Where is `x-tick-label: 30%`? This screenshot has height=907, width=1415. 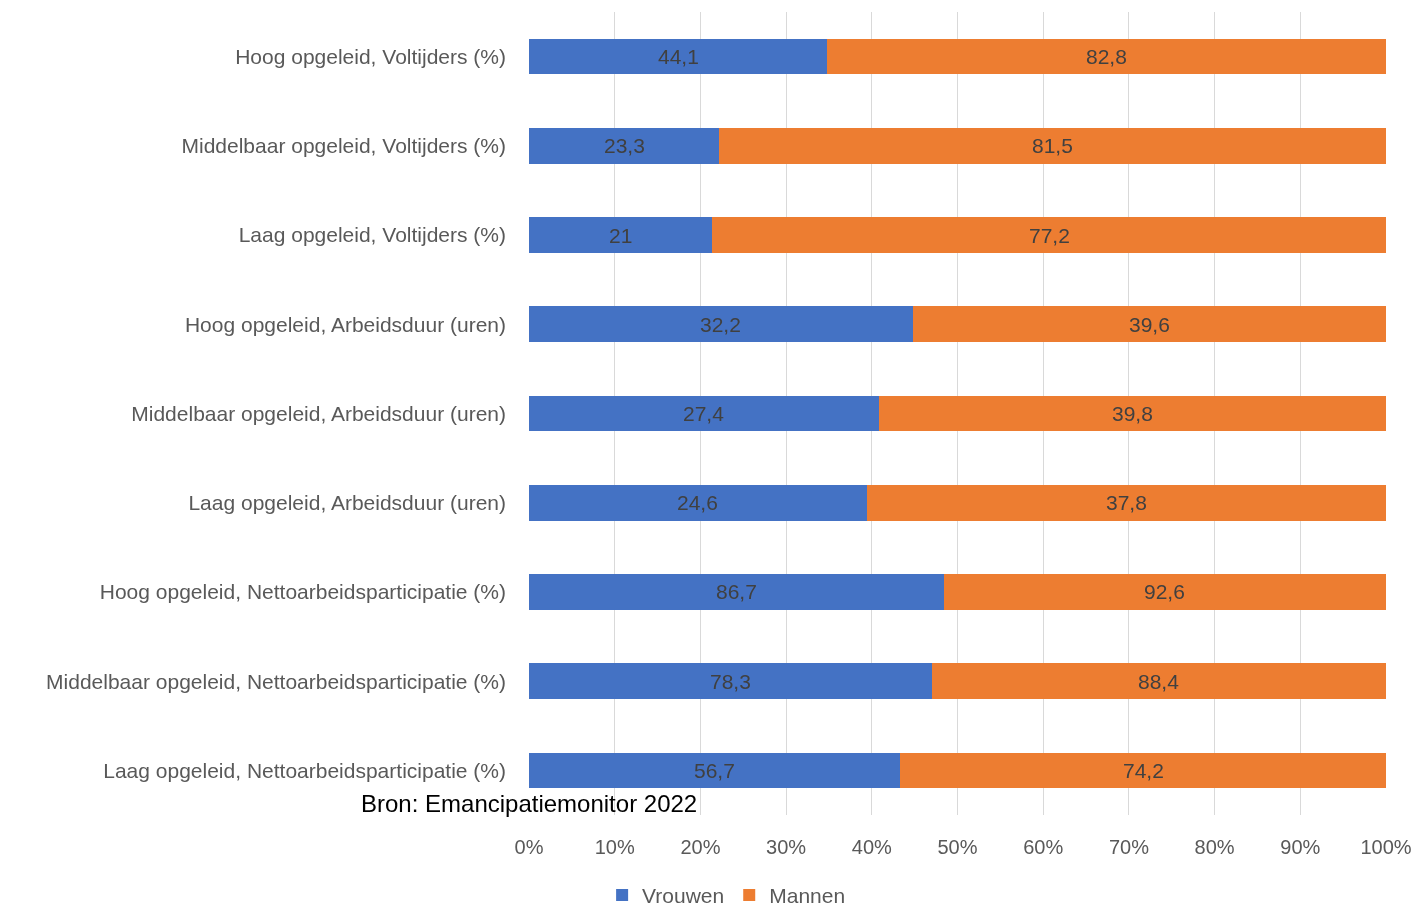 x-tick-label: 30% is located at coordinates (786, 847).